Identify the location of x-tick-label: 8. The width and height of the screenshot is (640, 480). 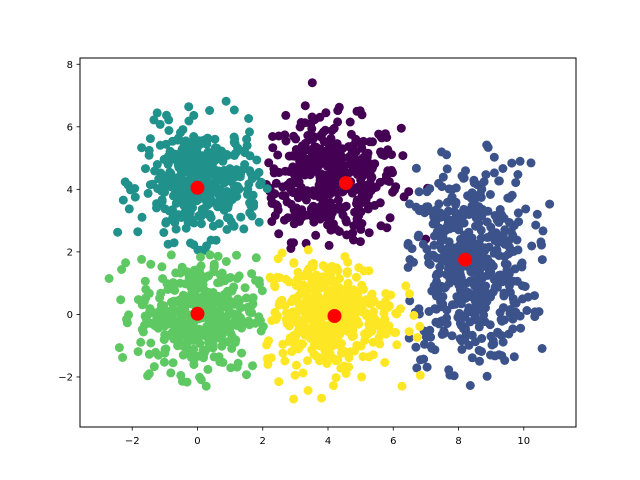
(458, 441).